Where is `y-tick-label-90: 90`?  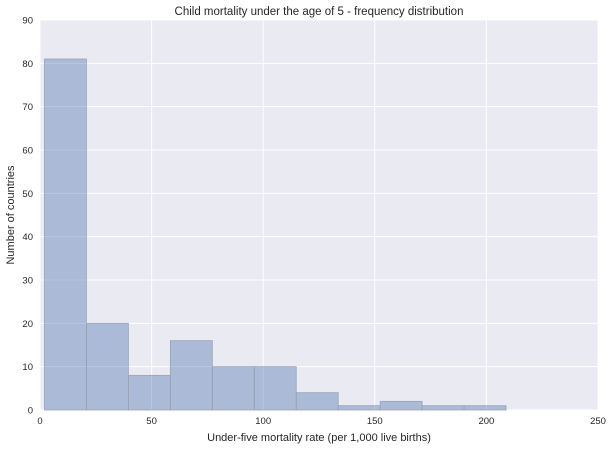 y-tick-label-90: 90 is located at coordinates (27, 21).